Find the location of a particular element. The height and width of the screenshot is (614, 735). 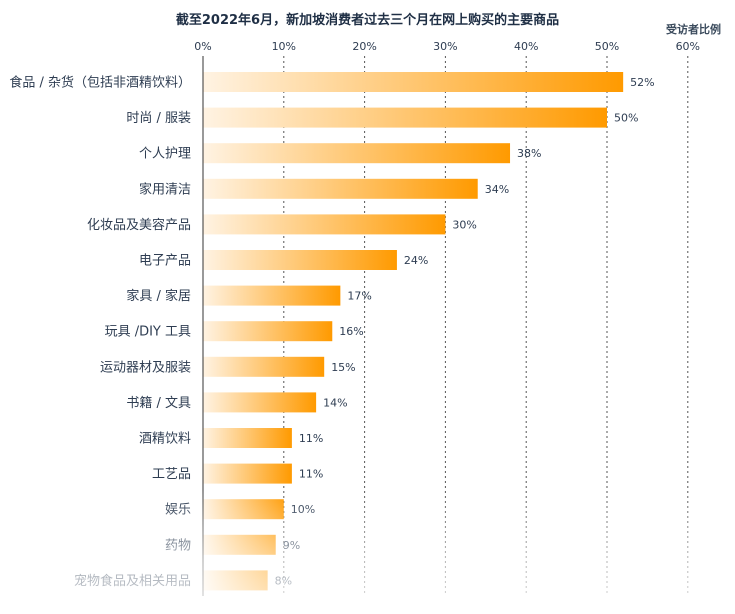

category-label: 家具 / 家居 is located at coordinates (158, 296).